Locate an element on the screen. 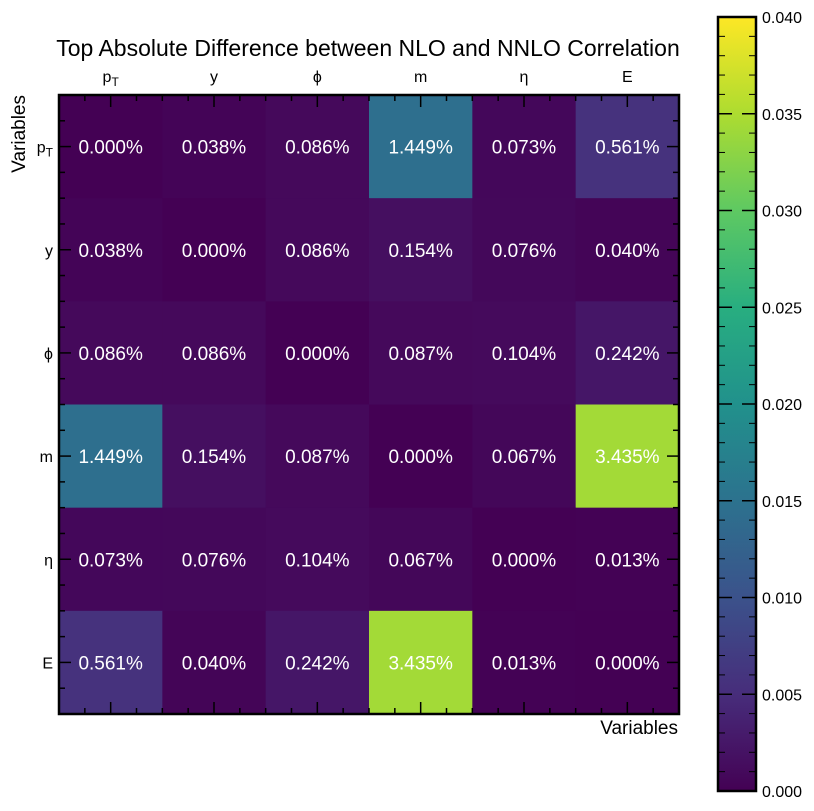 The width and height of the screenshot is (814, 811). x-tick-label: ϕ is located at coordinates (317, 77).